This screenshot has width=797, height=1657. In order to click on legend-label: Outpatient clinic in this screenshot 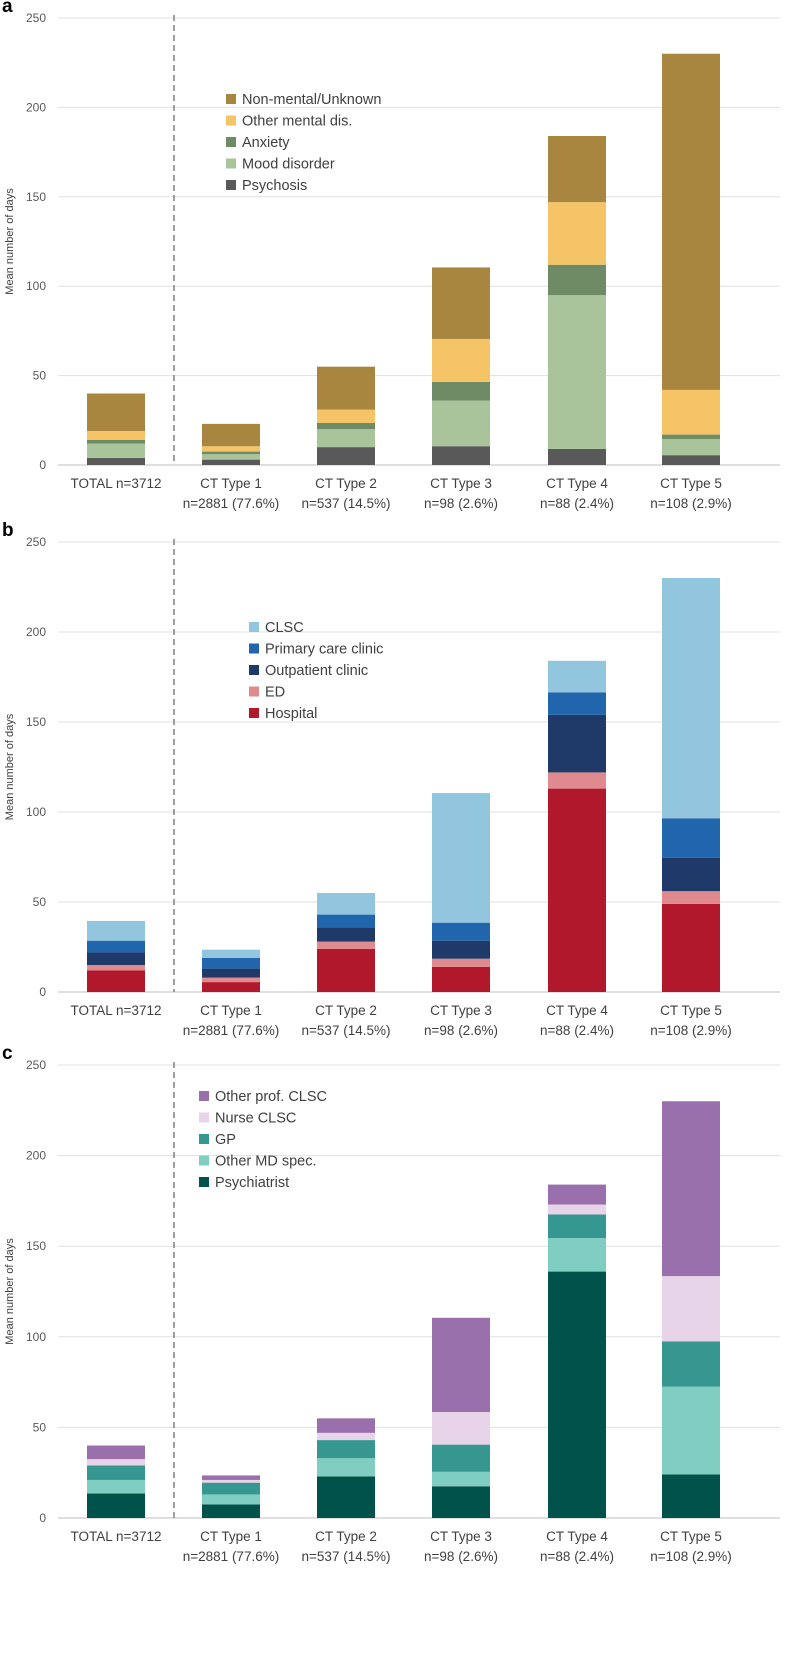, I will do `click(316, 671)`.